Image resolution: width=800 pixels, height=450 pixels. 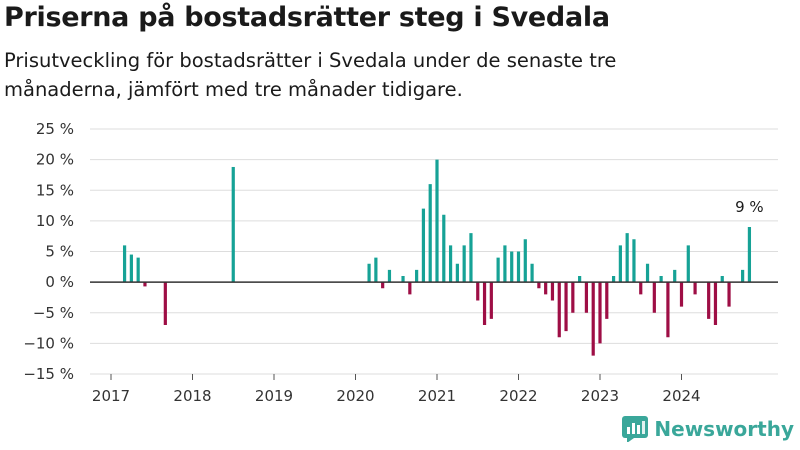 I want to click on last-value-annotation: 9 %, so click(x=749, y=207).